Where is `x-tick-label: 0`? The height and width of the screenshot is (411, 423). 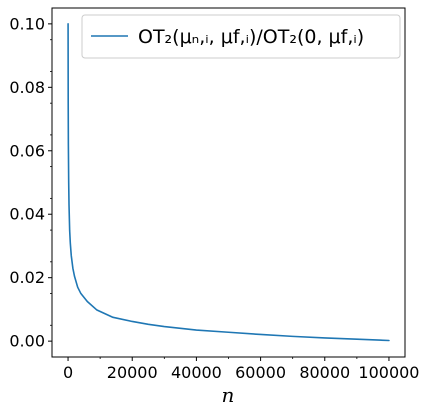 x-tick-label: 0 is located at coordinates (68, 372).